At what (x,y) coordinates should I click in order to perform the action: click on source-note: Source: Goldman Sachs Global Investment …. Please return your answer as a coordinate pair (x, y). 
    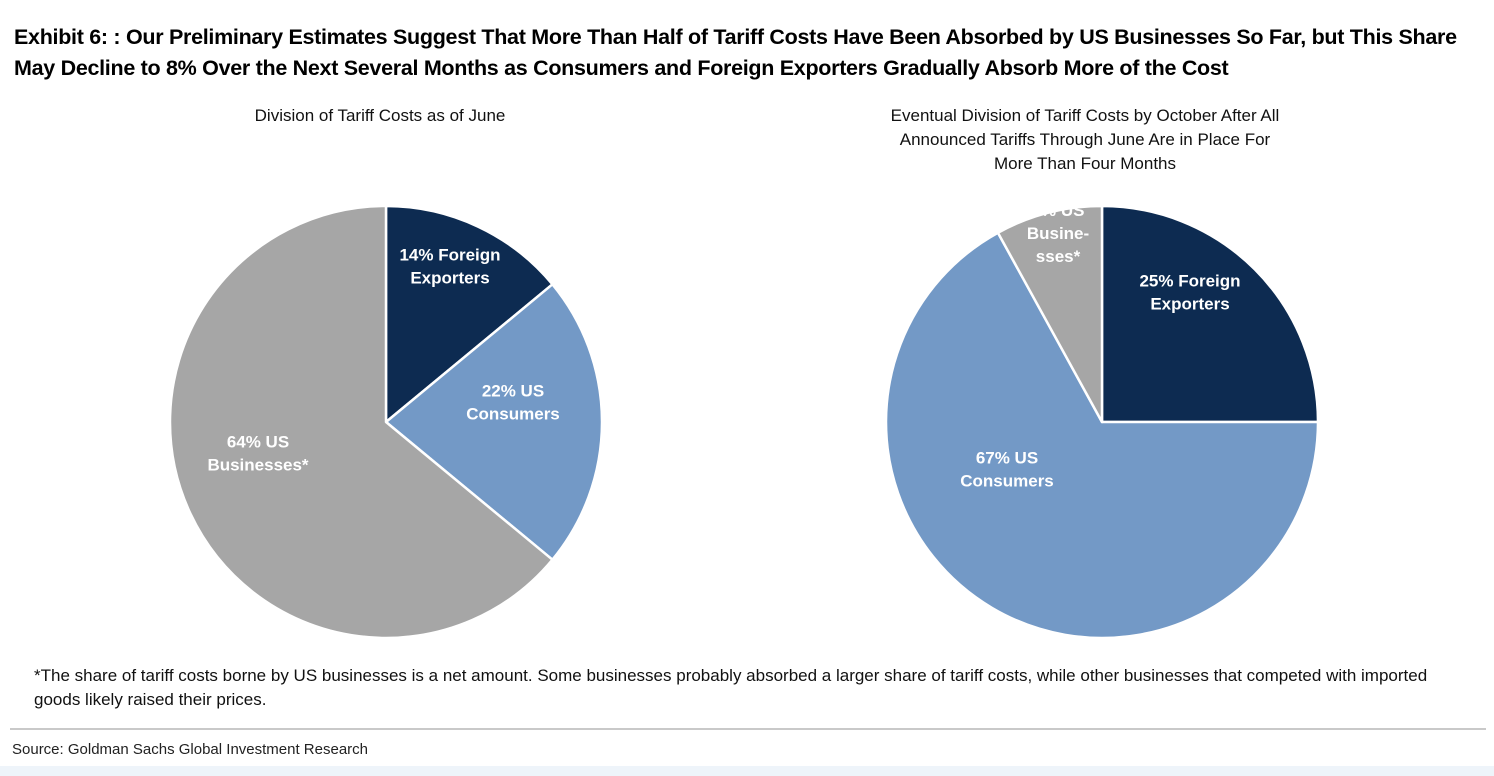
    Looking at the image, I should click on (190, 749).